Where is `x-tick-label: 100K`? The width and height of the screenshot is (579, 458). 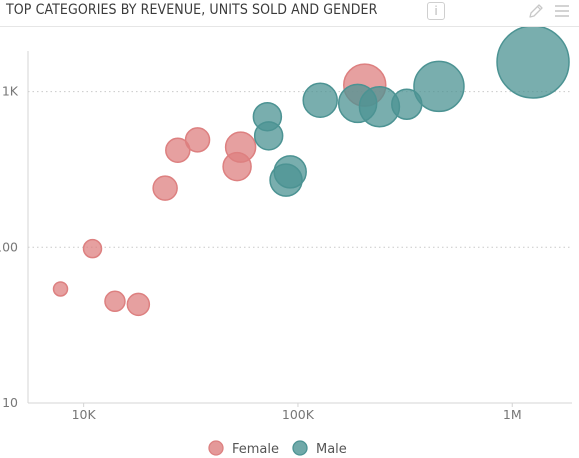 x-tick-label: 100K is located at coordinates (298, 414).